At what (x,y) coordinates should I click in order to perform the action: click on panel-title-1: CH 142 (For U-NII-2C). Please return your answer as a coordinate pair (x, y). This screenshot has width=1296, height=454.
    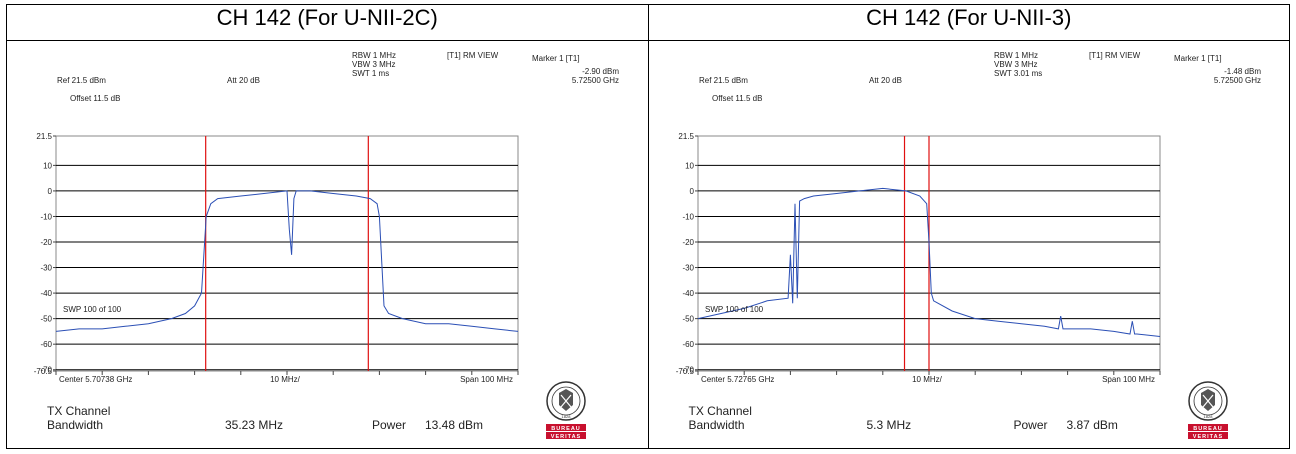
    Looking at the image, I should click on (327, 22).